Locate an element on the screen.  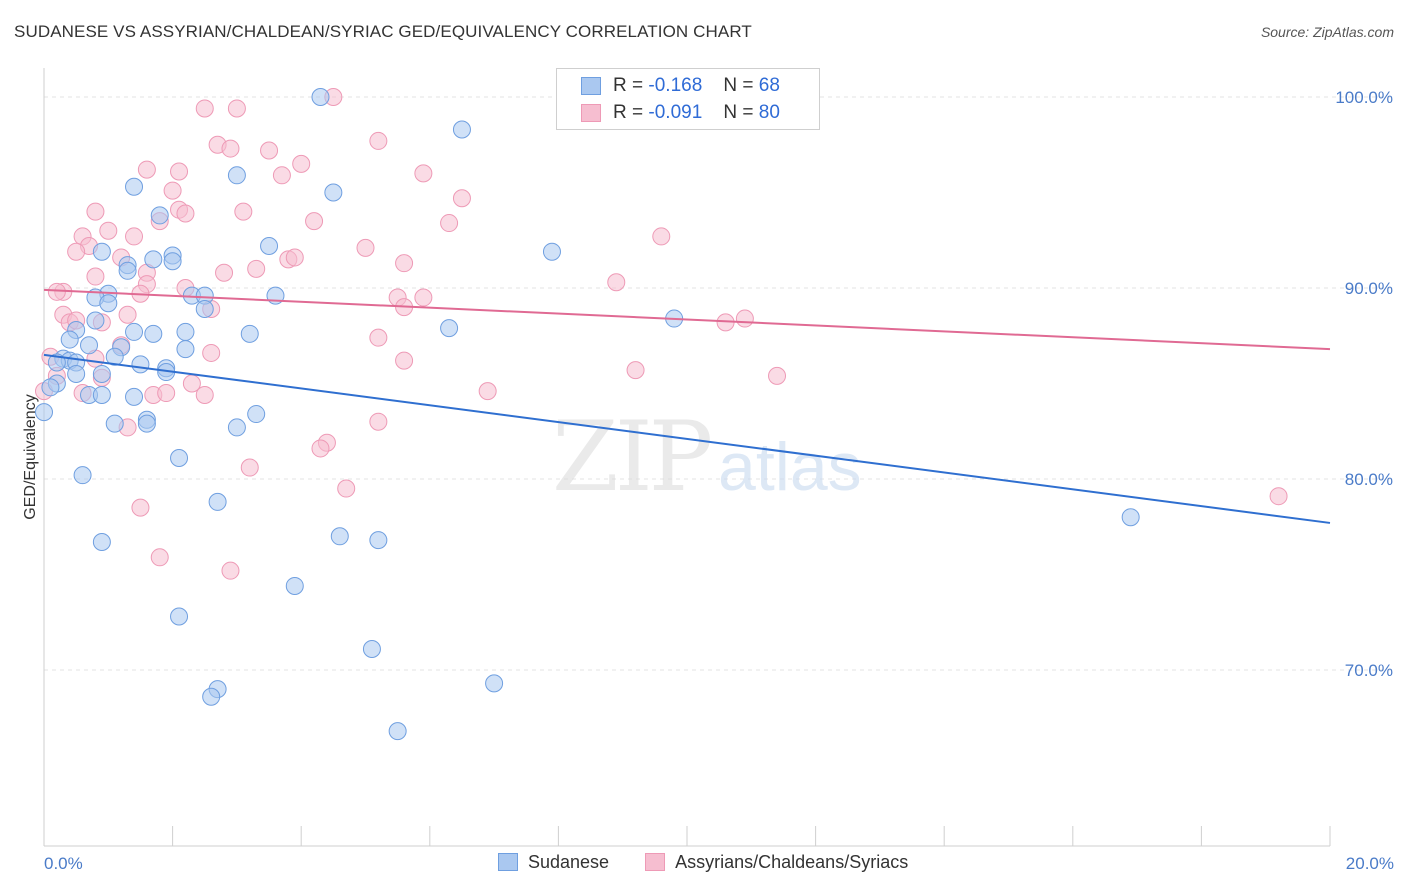
legend-n-value-assyrian: 80 is located at coordinates (769, 112).